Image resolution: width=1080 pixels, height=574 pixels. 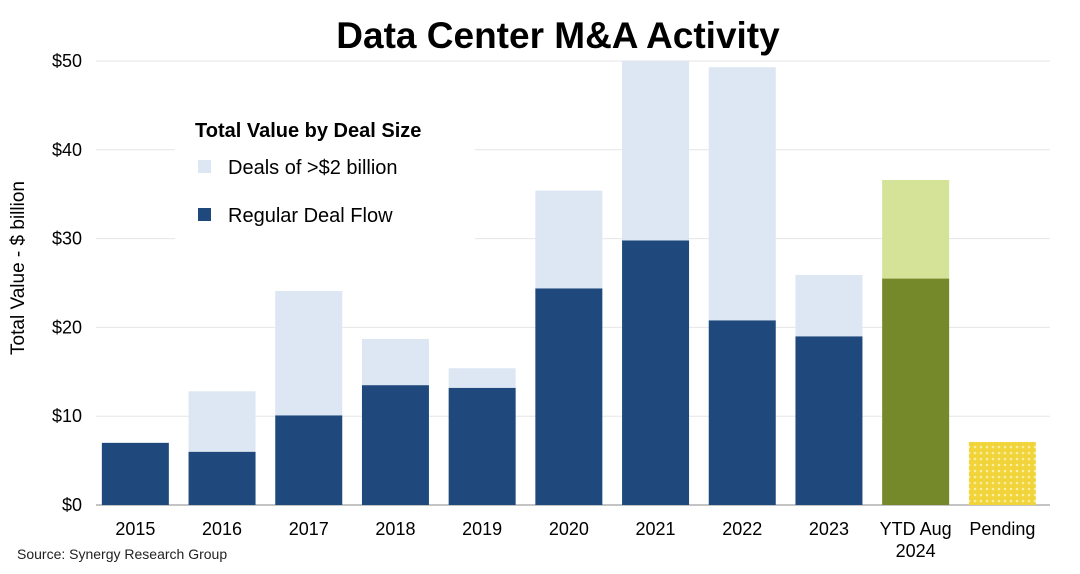 What do you see at coordinates (222, 421) in the screenshot?
I see `bar-large-2016` at bounding box center [222, 421].